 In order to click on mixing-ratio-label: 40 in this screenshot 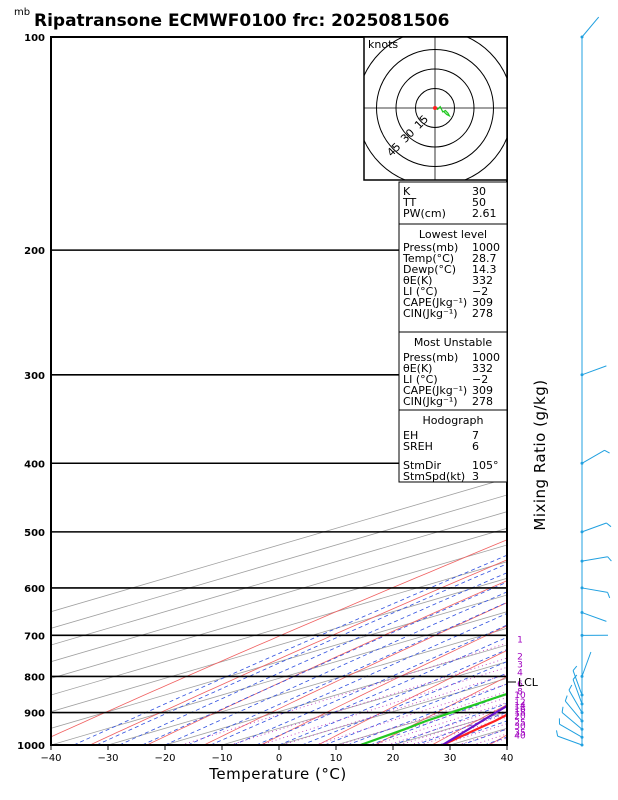, I will do `click(520, 737)`.